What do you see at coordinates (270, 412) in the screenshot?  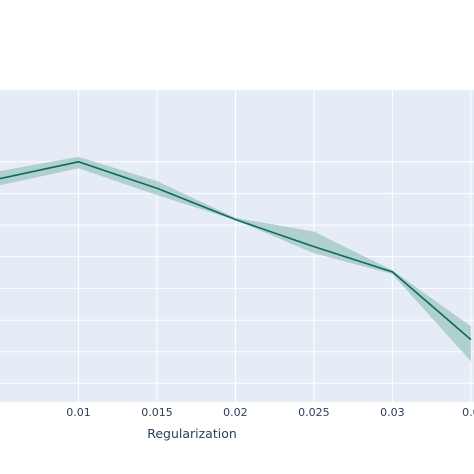 I see `x-tick-labels: 0.01 0.015 0.02 0.025 0.03 0.0` at bounding box center [270, 412].